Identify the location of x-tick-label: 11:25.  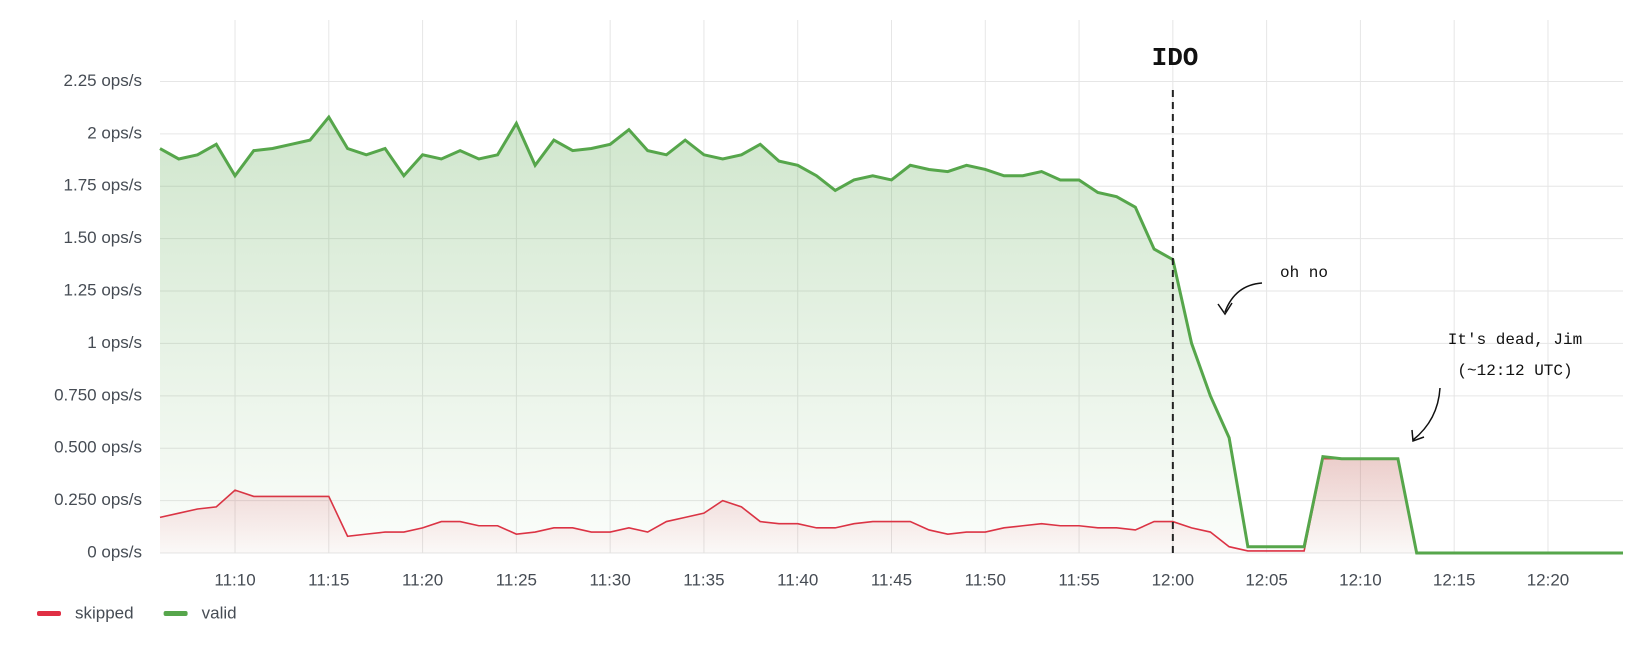
(516, 579).